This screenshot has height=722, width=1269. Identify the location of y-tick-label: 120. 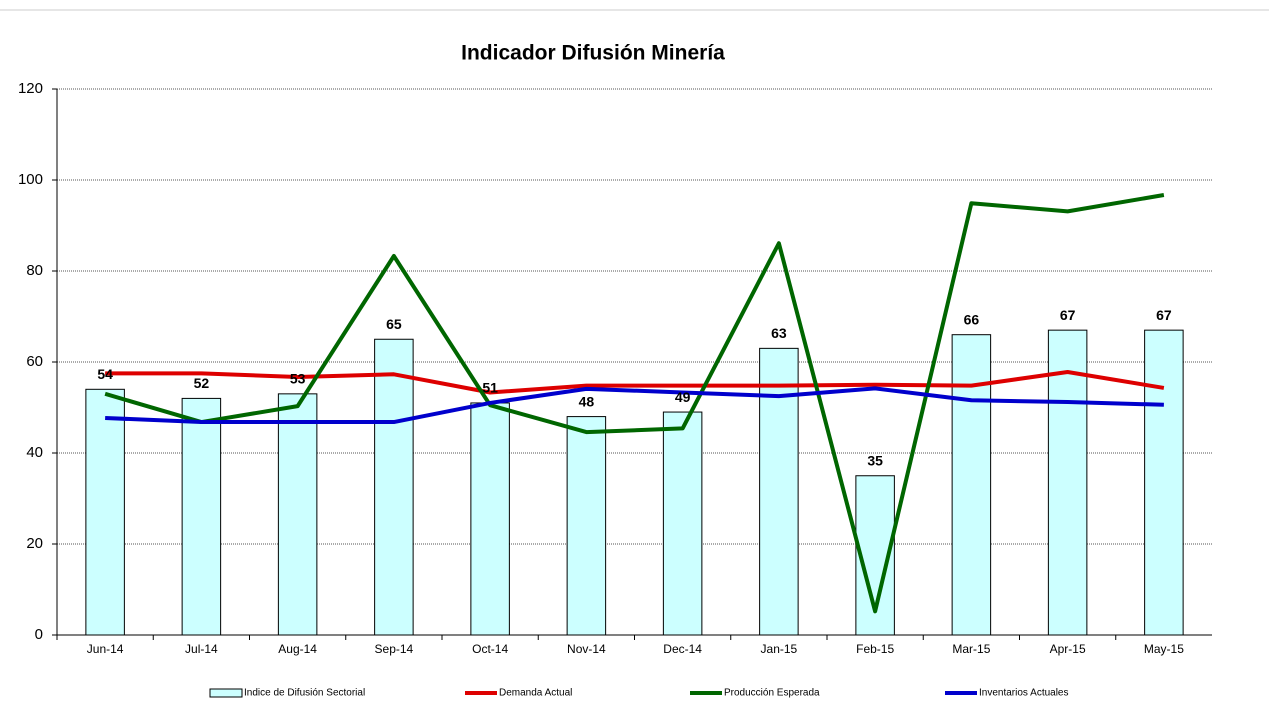
(30, 88).